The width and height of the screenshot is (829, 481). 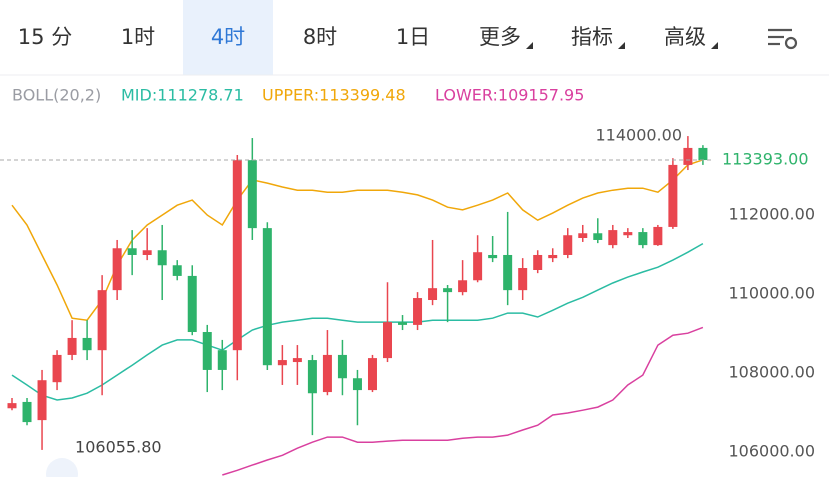 I want to click on tab: 1日, so click(x=413, y=37).